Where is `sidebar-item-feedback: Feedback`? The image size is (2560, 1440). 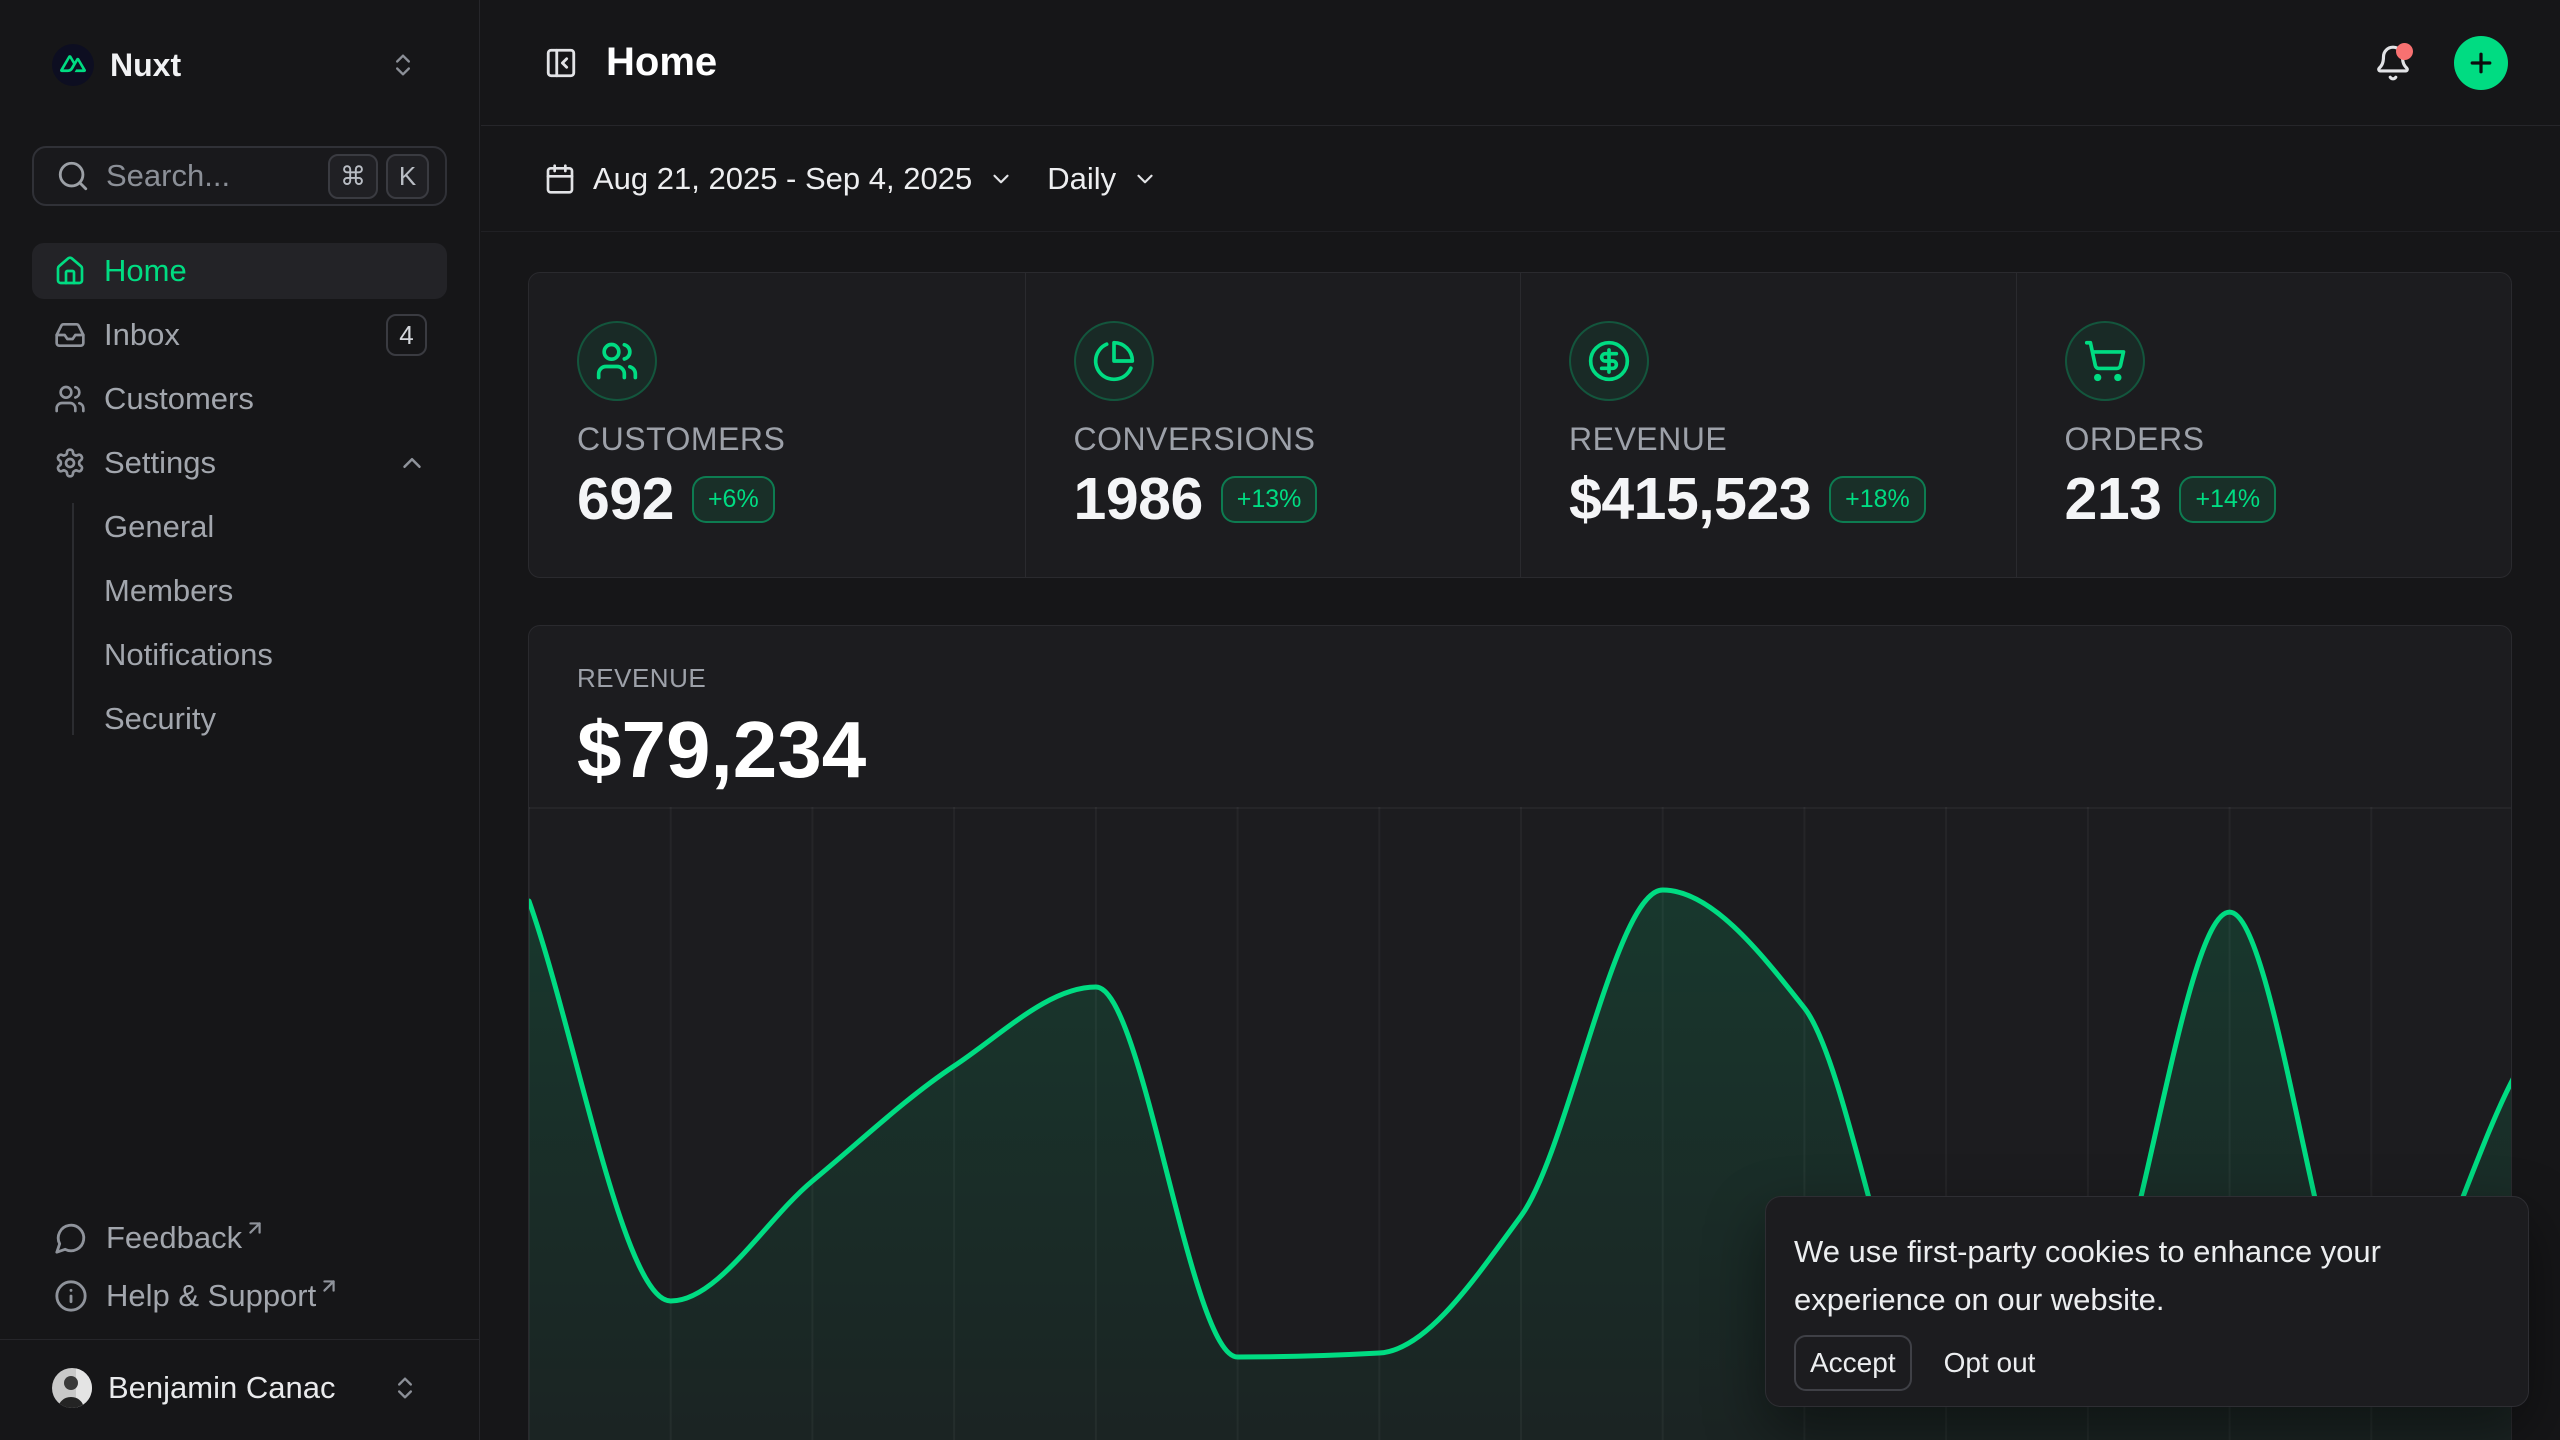 sidebar-item-feedback: Feedback is located at coordinates (239, 1238).